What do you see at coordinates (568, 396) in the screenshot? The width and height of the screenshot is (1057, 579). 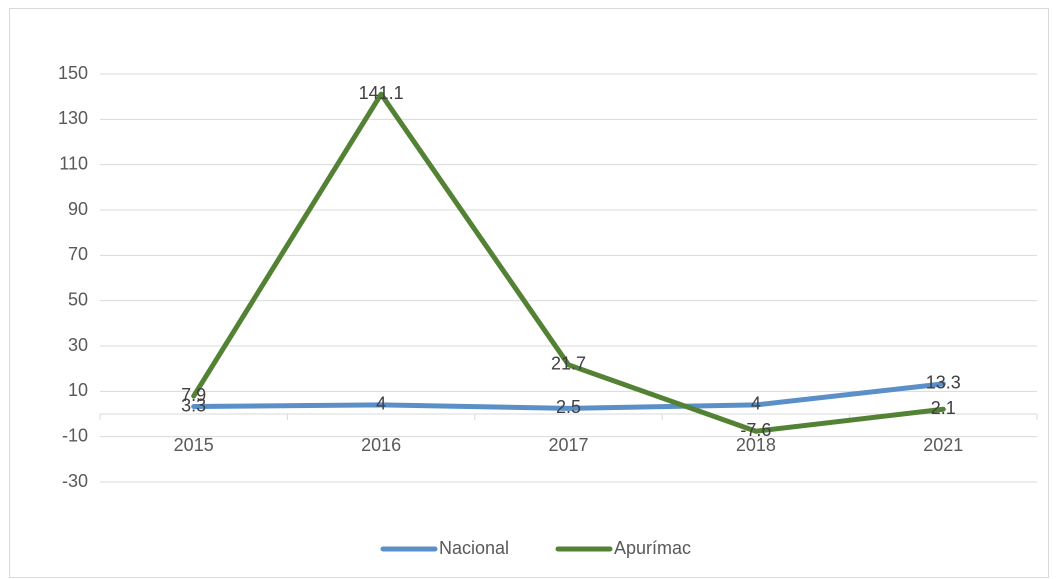 I see `line-series` at bounding box center [568, 396].